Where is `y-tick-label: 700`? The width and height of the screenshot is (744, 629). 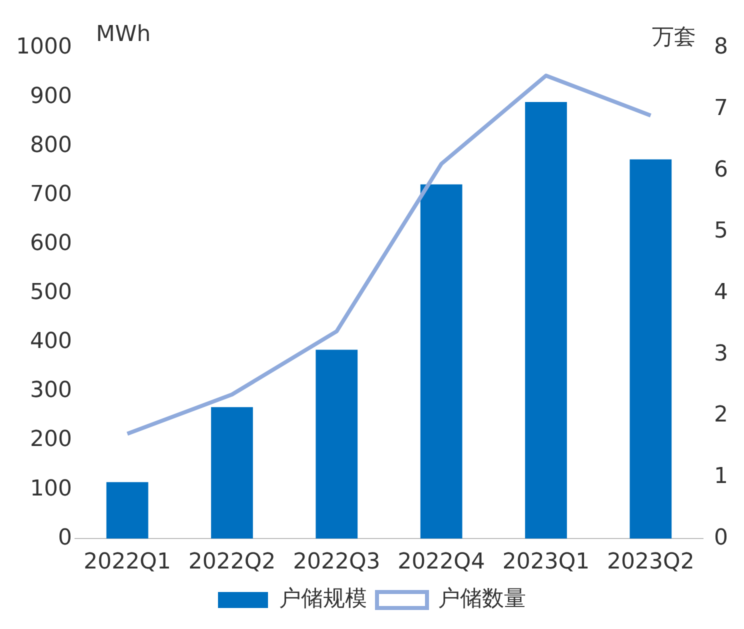 y-tick-label: 700 is located at coordinates (51, 194).